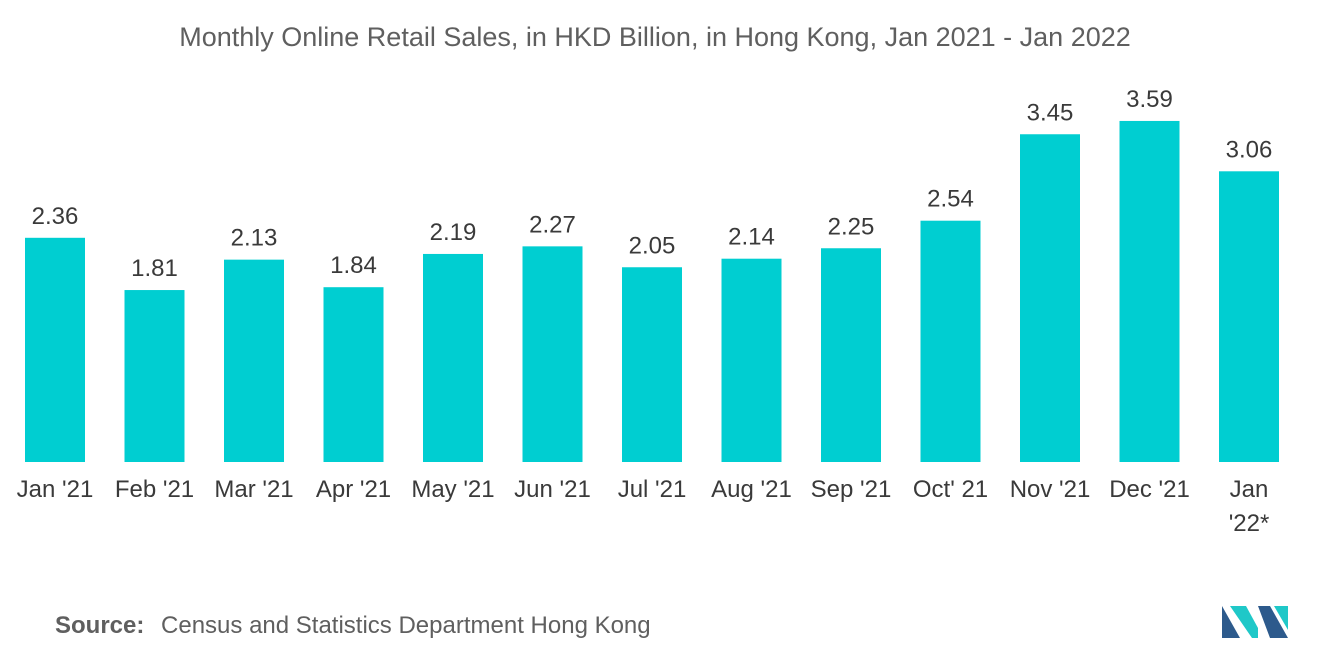 The height and width of the screenshot is (665, 1320). I want to click on x-tick-label-12-line-0: Jan, so click(1249, 489).